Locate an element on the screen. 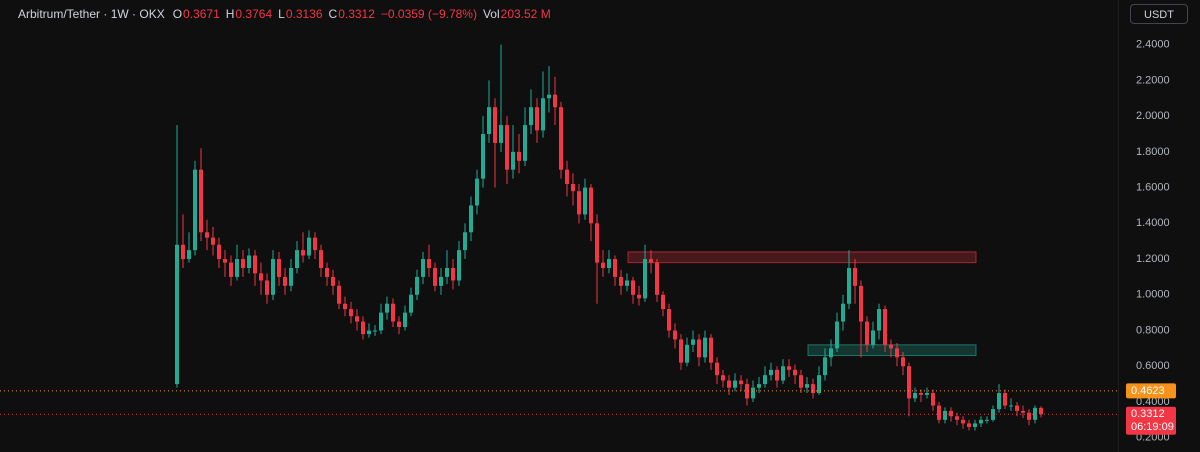  value: 0.3136 is located at coordinates (304, 14).